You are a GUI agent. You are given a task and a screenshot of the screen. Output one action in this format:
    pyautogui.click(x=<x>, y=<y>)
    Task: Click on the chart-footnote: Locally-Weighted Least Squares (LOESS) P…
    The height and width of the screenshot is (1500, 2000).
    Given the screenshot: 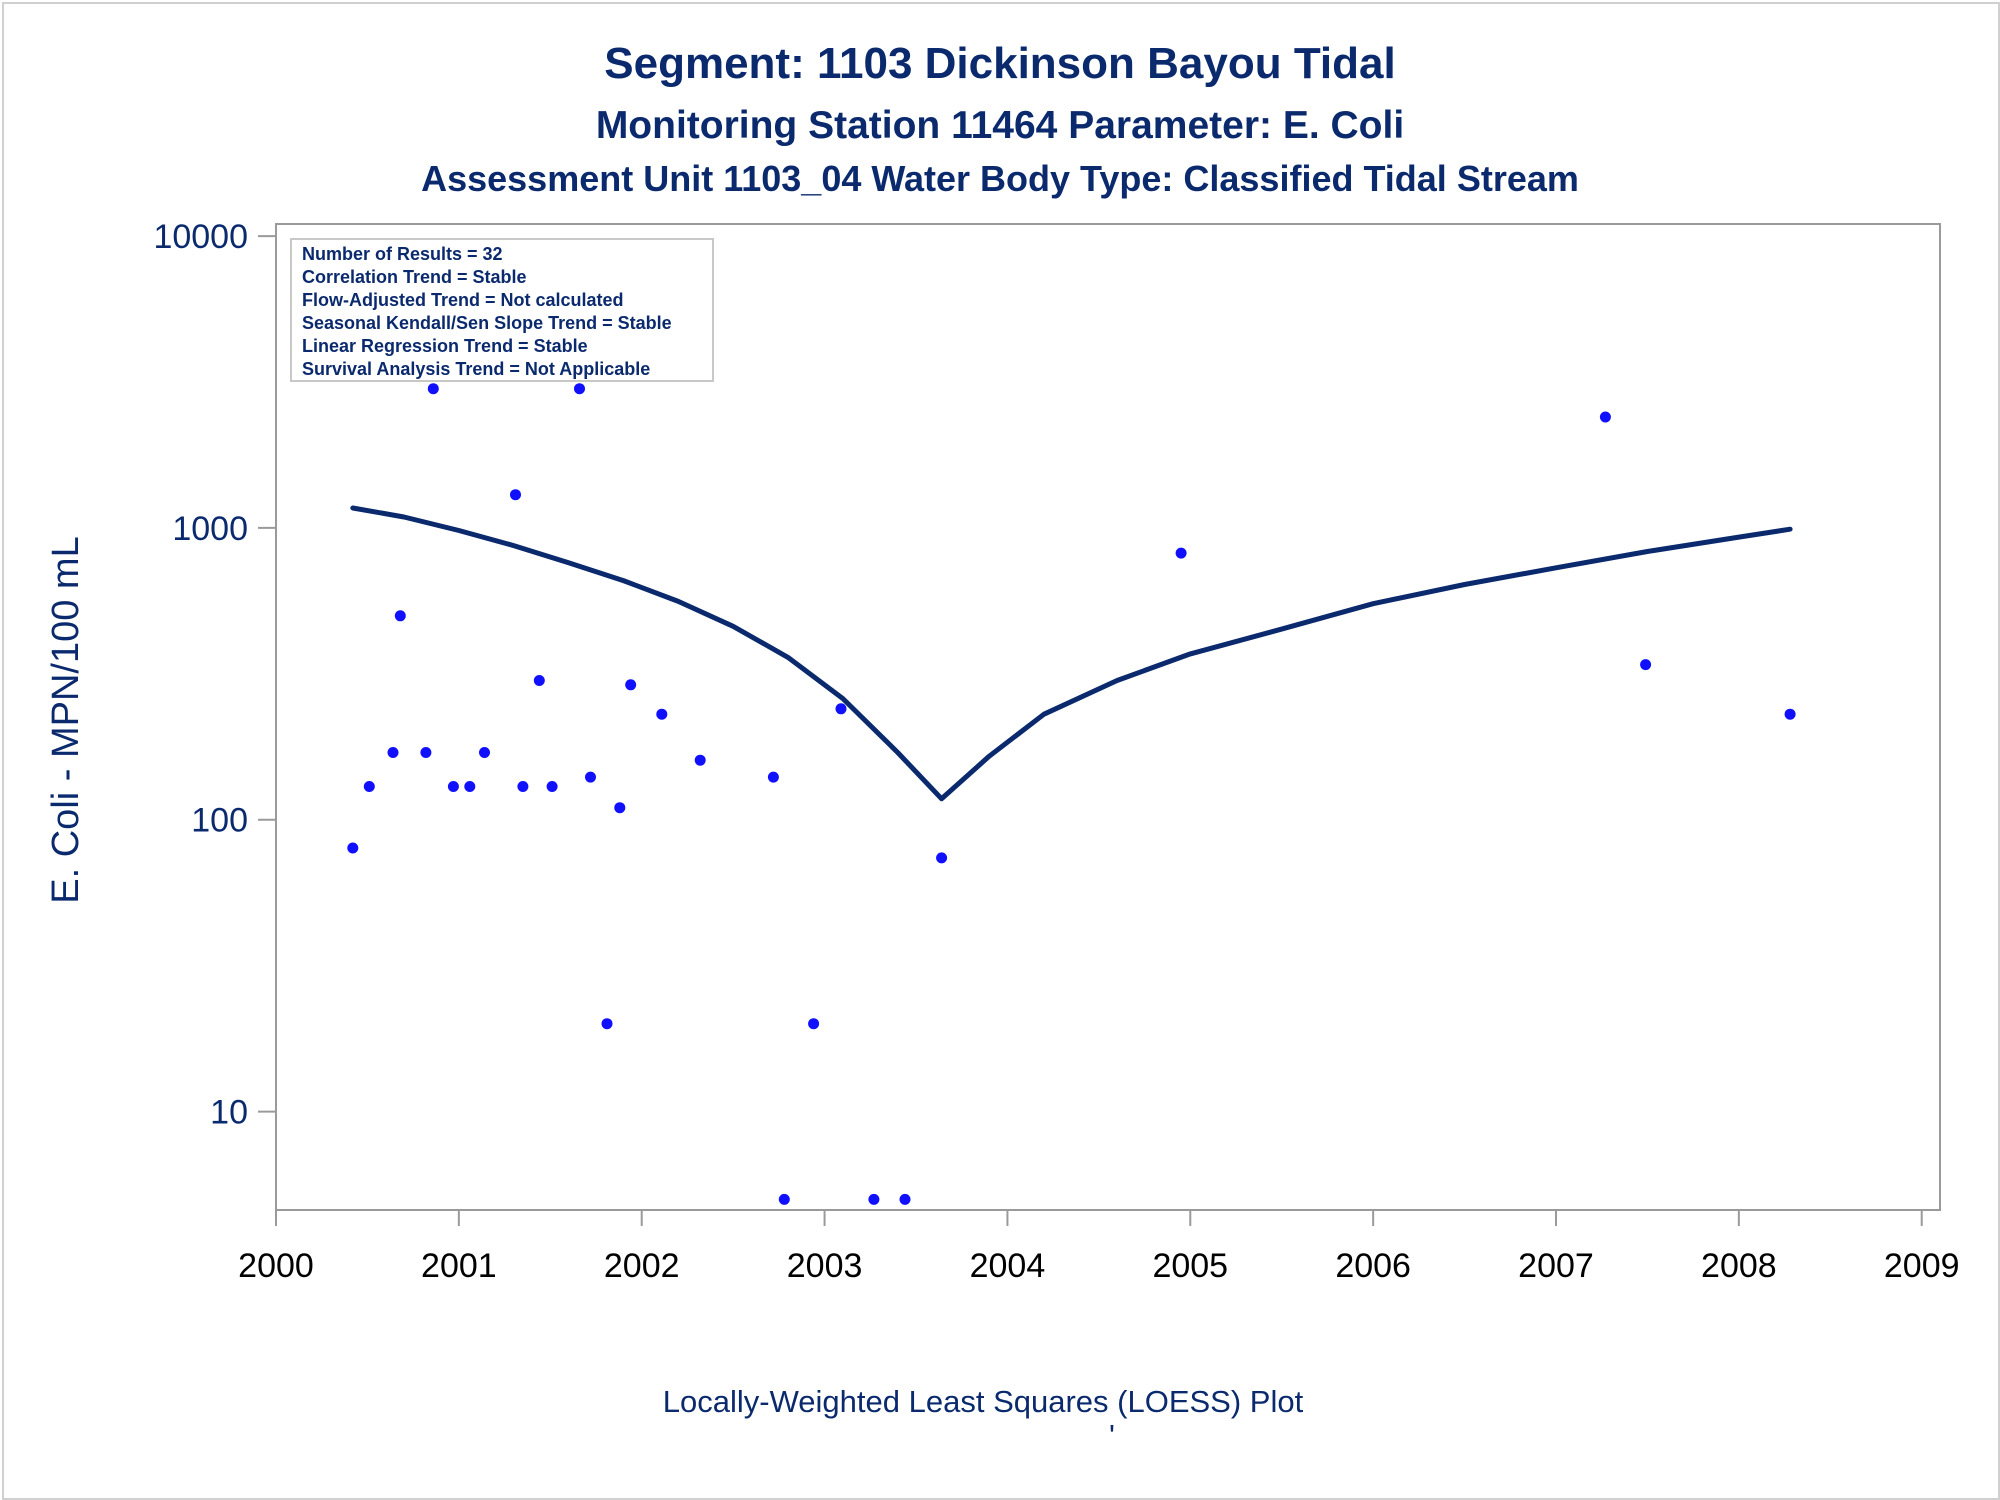 What is the action you would take?
    pyautogui.click(x=983, y=1401)
    